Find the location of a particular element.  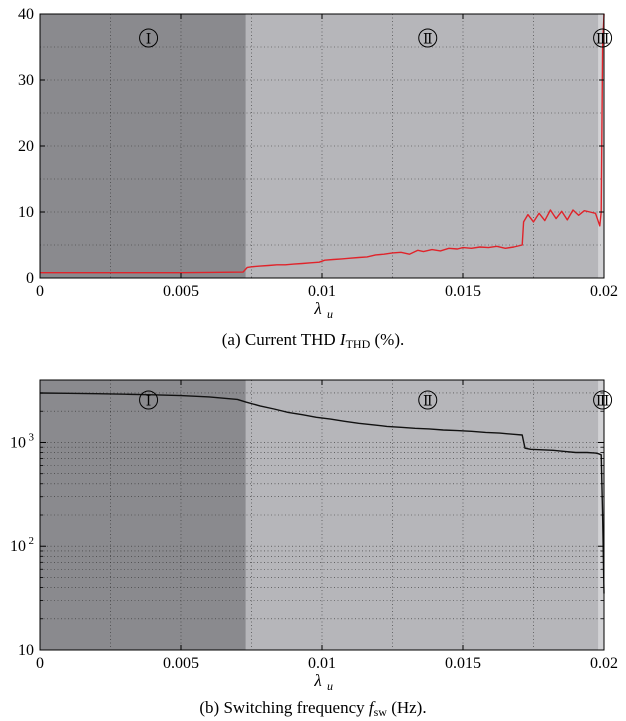

caption-a-prefix: (a) Current THD is located at coordinates (278, 339).